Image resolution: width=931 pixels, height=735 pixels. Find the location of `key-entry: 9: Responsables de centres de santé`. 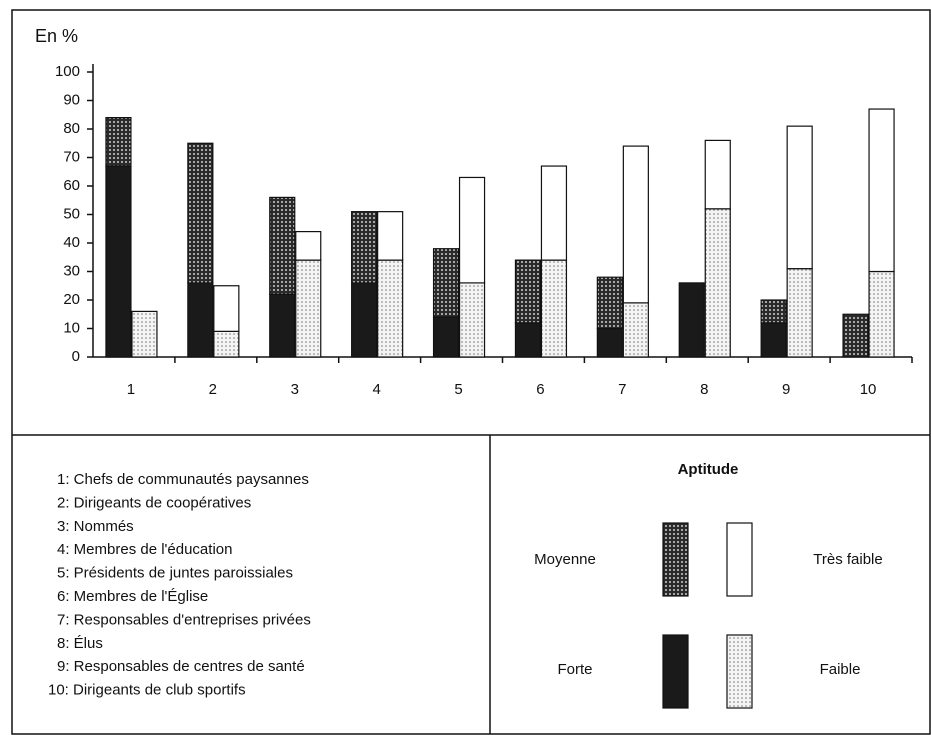

key-entry: 9: Responsables de centres de santé is located at coordinates (181, 666).